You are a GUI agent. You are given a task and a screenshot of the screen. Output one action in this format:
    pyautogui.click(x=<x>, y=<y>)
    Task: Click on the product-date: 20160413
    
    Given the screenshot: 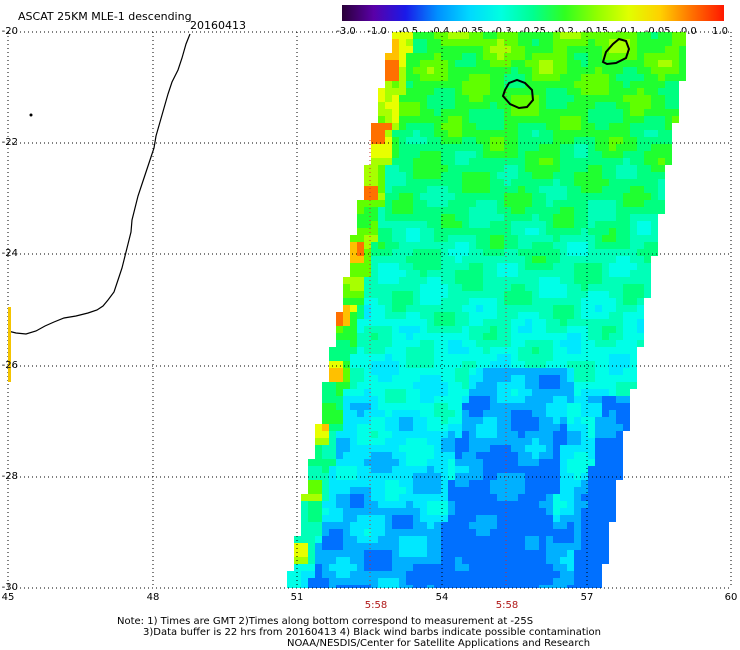 What is the action you would take?
    pyautogui.click(x=218, y=25)
    